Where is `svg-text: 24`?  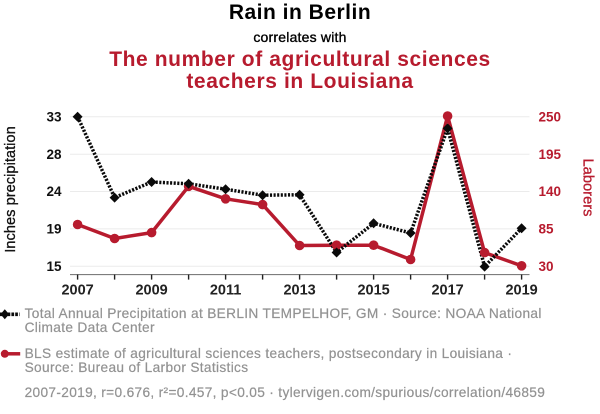
svg-text: 24 is located at coordinates (54, 191).